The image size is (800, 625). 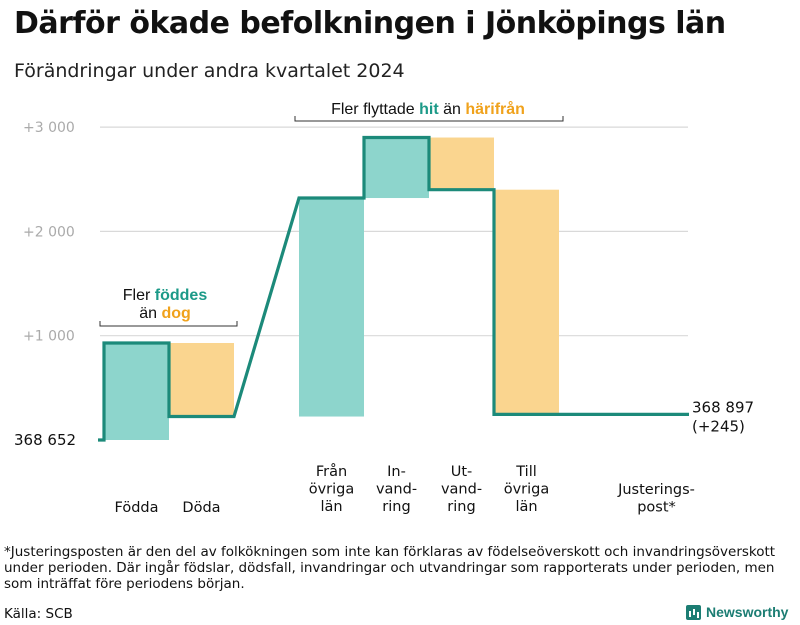 What do you see at coordinates (747, 612) in the screenshot?
I see `logo-text: Newsworthy` at bounding box center [747, 612].